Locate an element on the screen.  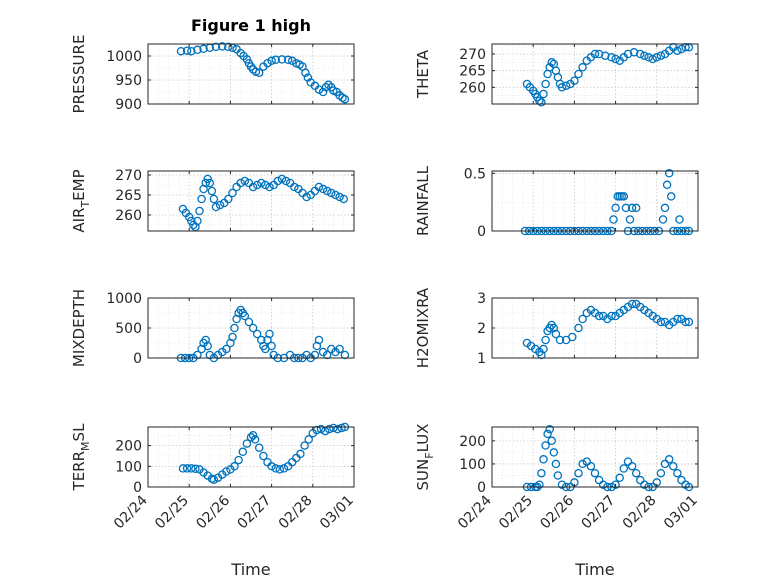
chart-3-axes is located at coordinates (595, 201).